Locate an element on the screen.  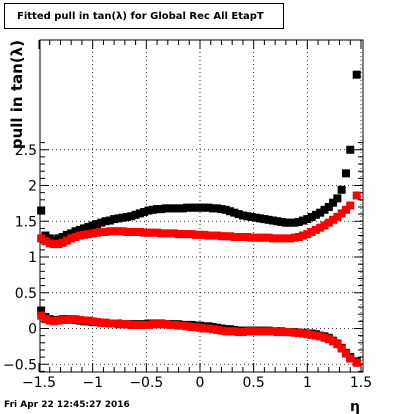
x-axis-title: η is located at coordinates (355, 406).